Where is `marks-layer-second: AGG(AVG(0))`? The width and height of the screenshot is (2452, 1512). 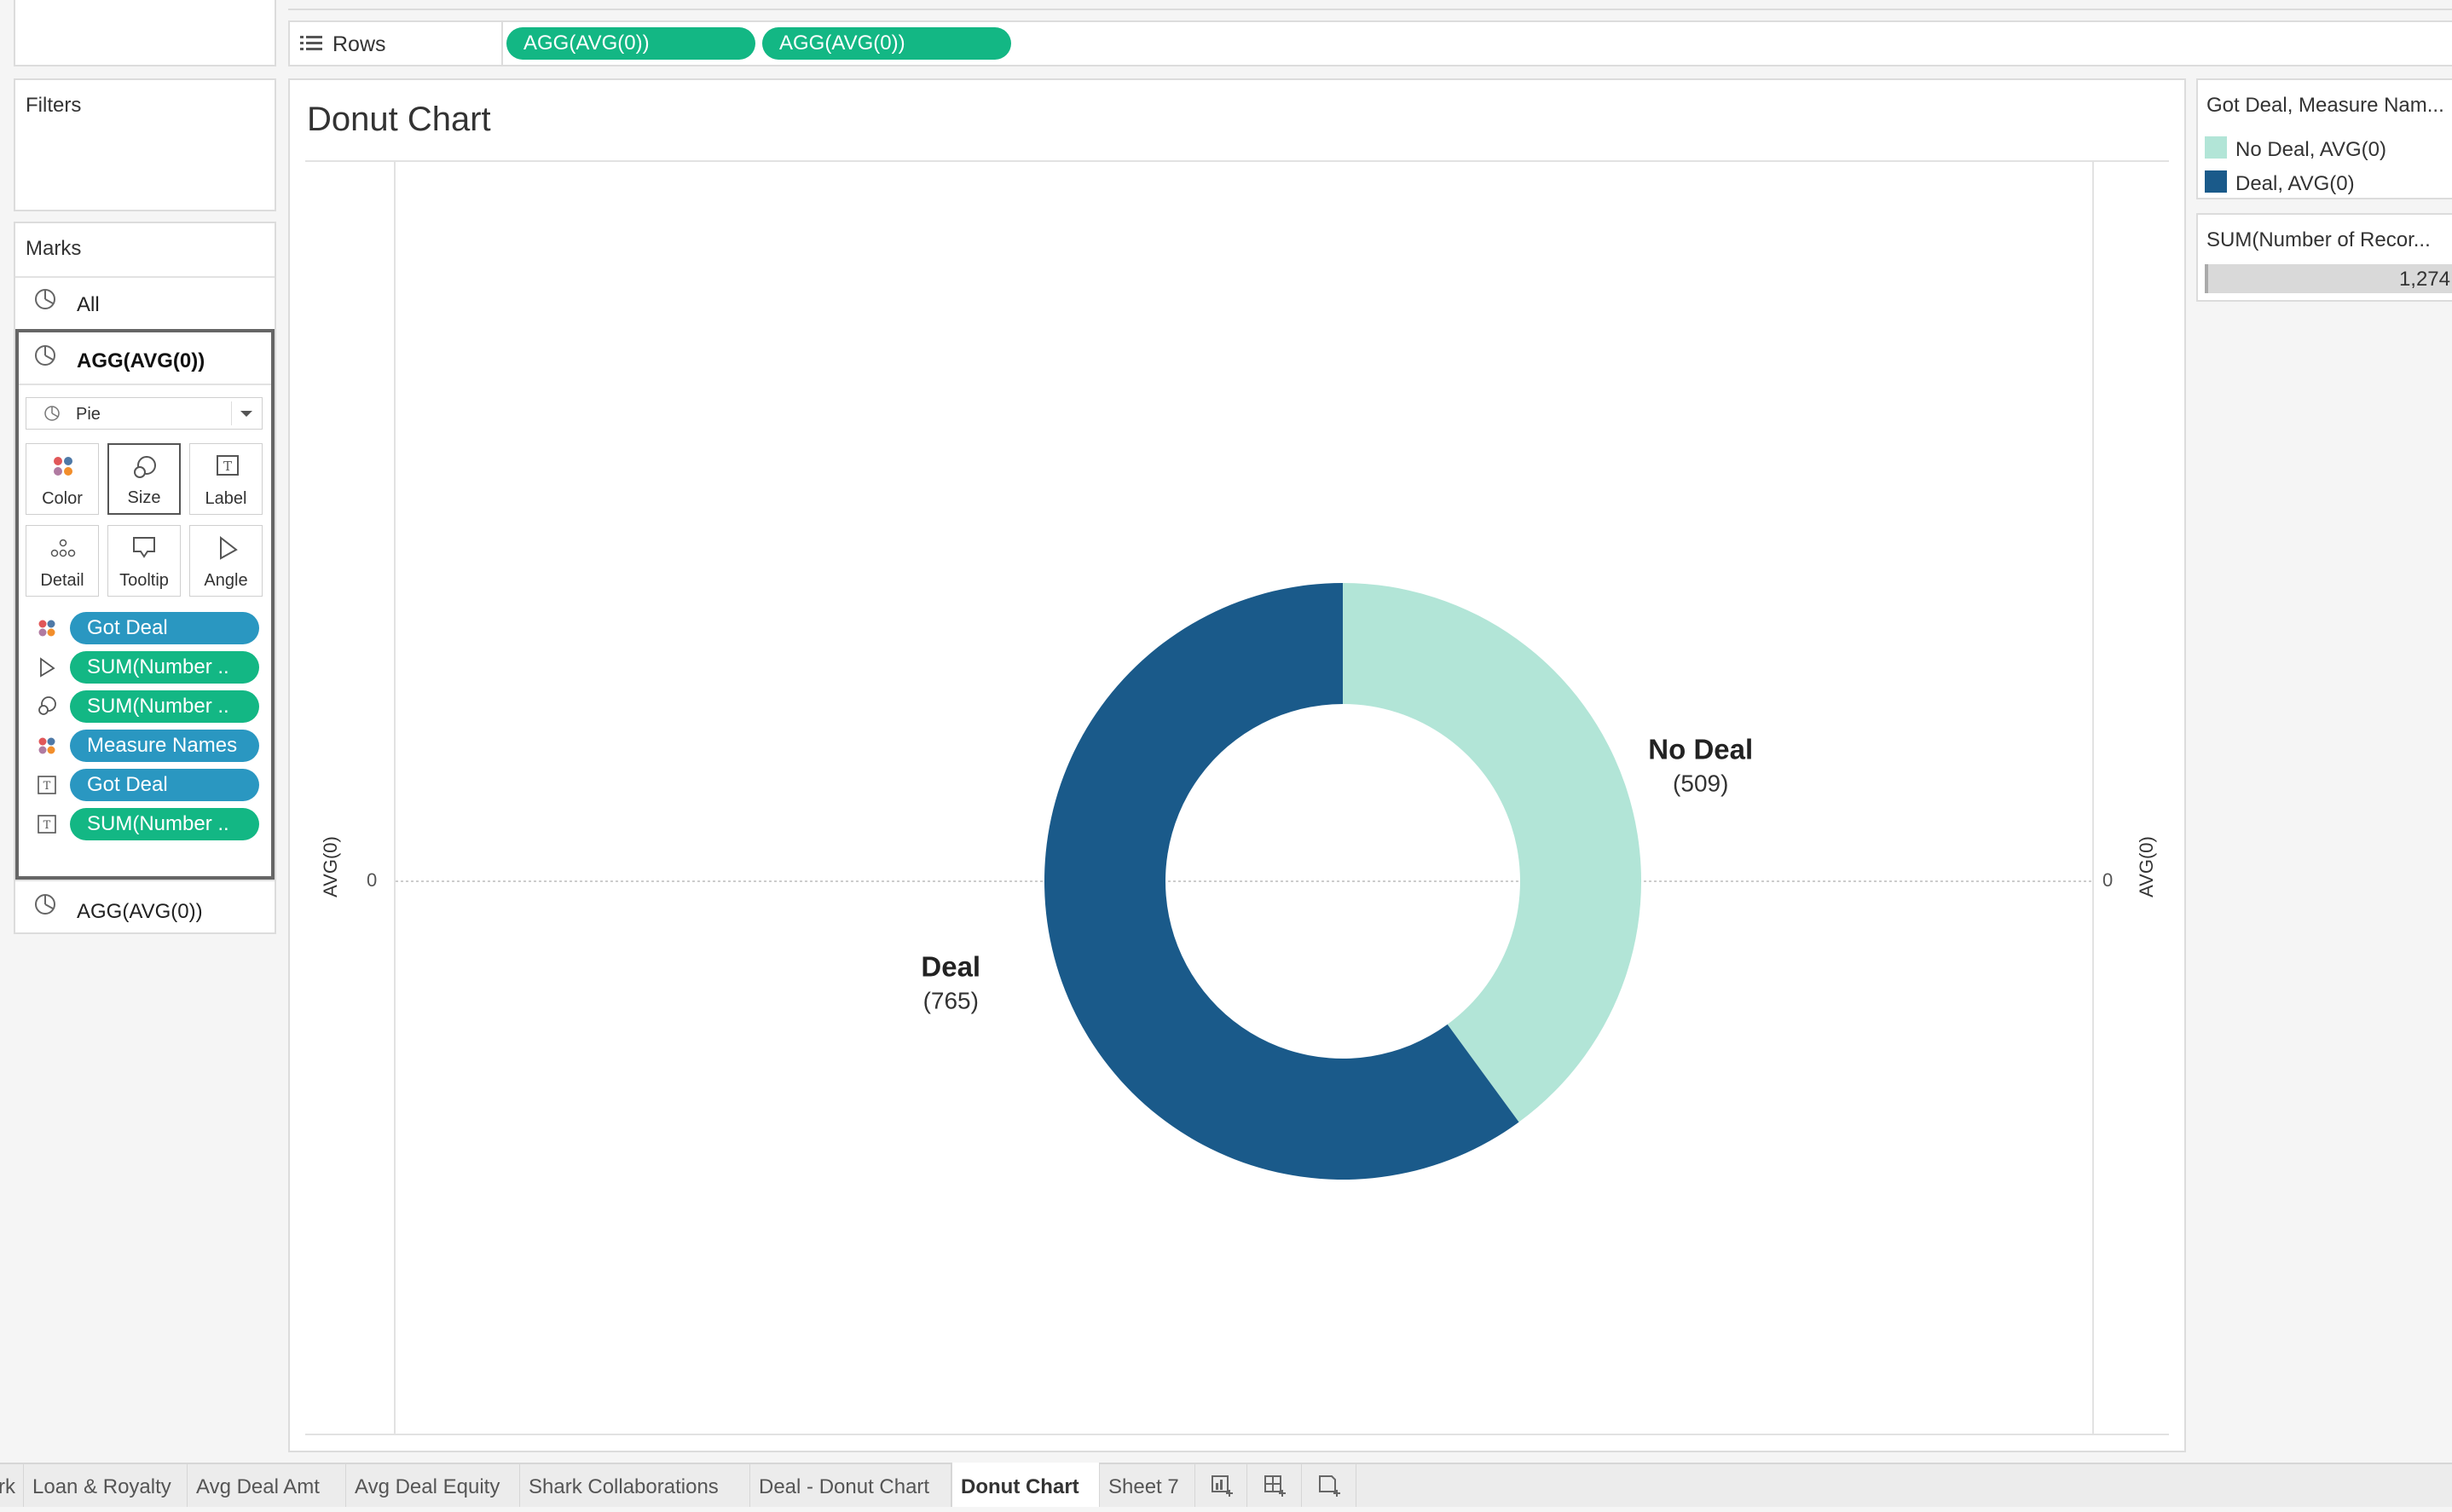
marks-layer-second: AGG(AVG(0)) is located at coordinates (145, 907).